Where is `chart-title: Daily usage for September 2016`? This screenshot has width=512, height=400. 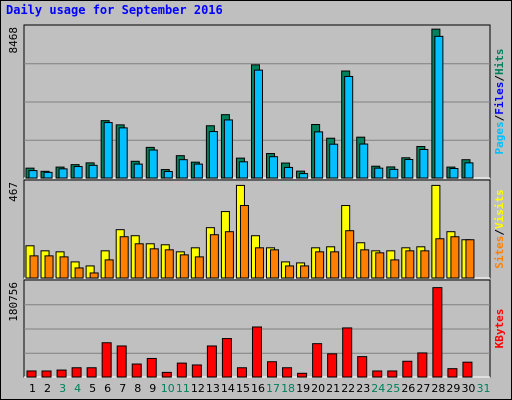 chart-title: Daily usage for September 2016 is located at coordinates (114, 10).